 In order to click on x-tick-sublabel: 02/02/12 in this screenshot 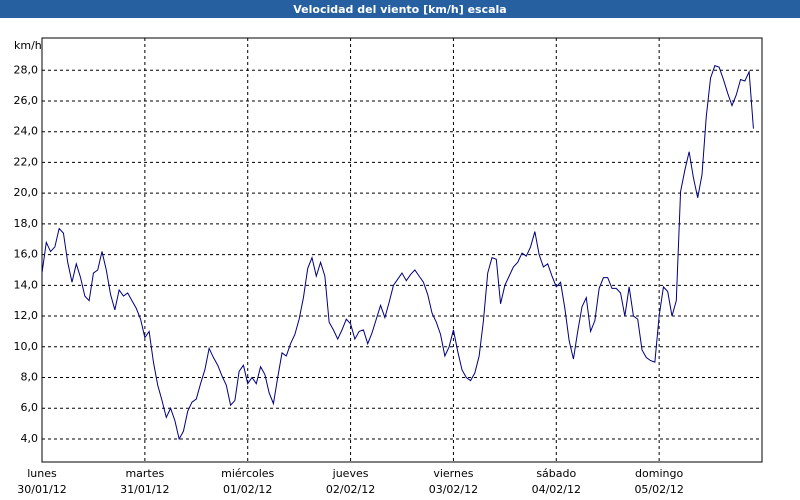, I will do `click(350, 489)`.